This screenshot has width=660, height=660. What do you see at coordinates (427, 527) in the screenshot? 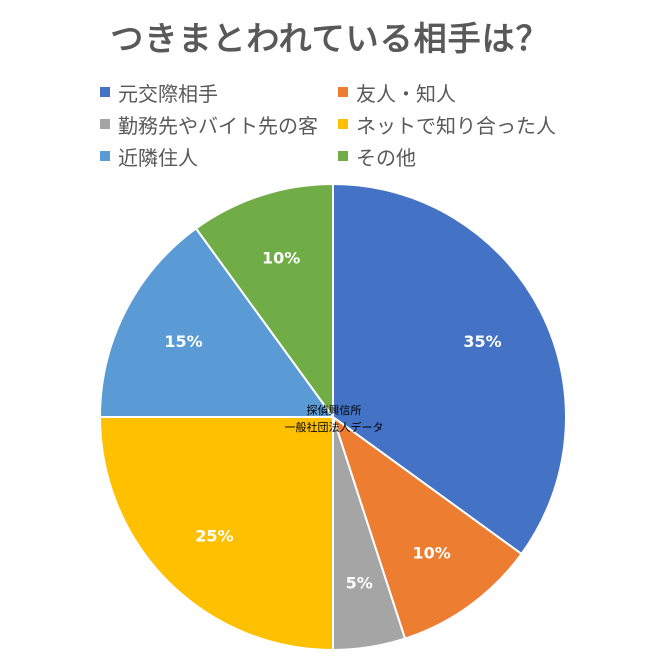
I see `slice-friend` at bounding box center [427, 527].